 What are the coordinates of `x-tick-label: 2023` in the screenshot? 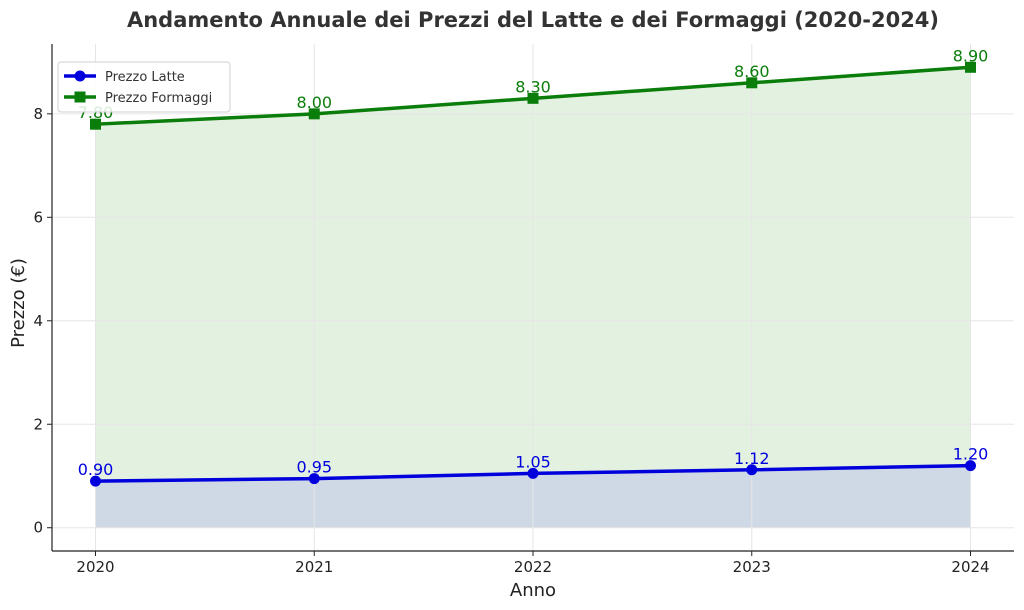 It's located at (752, 567).